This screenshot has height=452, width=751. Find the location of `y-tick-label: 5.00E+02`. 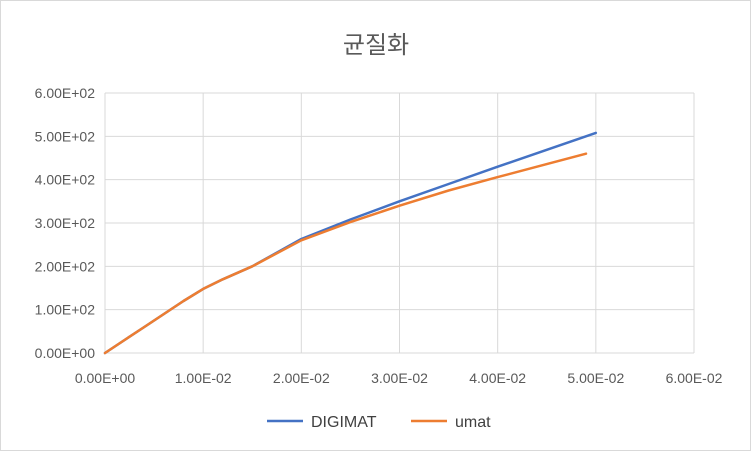

y-tick-label: 5.00E+02 is located at coordinates (65, 136).